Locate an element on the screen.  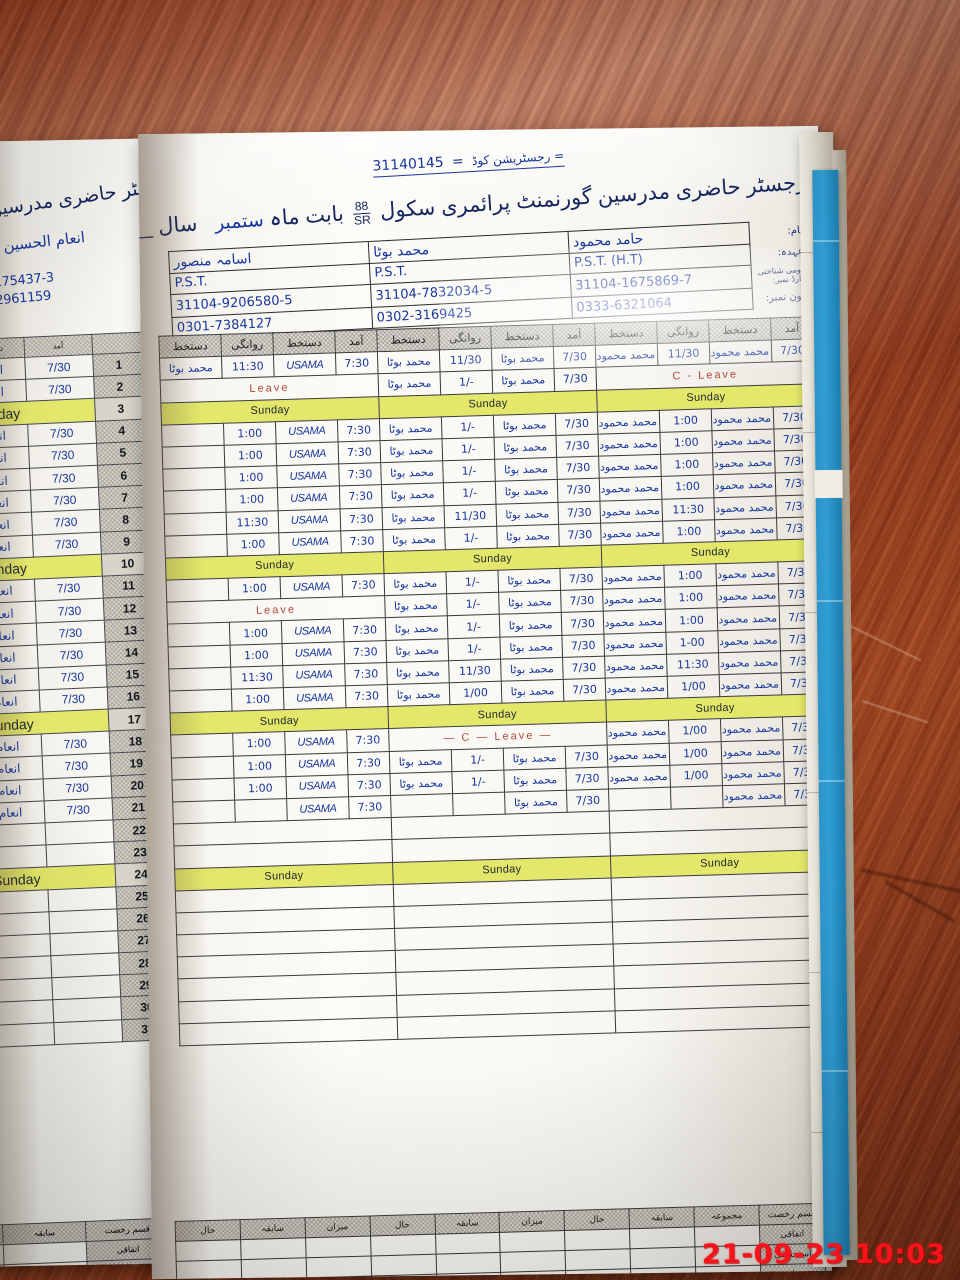
reg-code-value: 31140145 is located at coordinates (408, 164).